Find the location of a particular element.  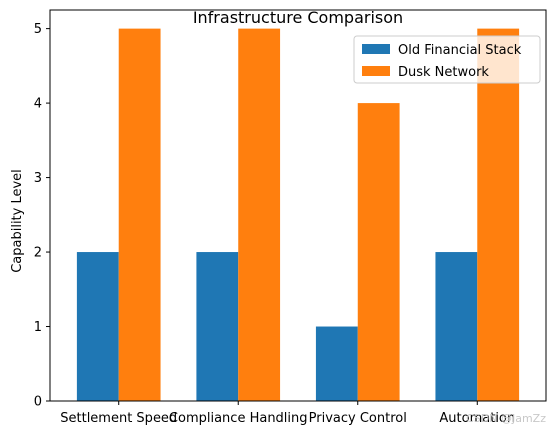

bar-old-financial-stack-settlement-speed is located at coordinates (97, 326).